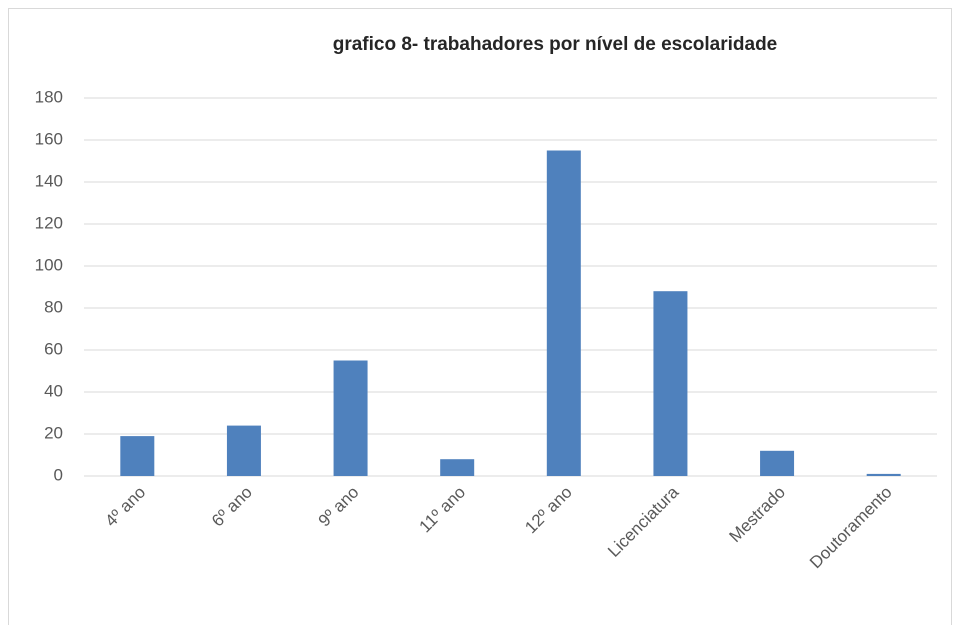 The height and width of the screenshot is (630, 955). Describe the element at coordinates (53, 306) in the screenshot. I see `y-tick-label: 80` at that location.